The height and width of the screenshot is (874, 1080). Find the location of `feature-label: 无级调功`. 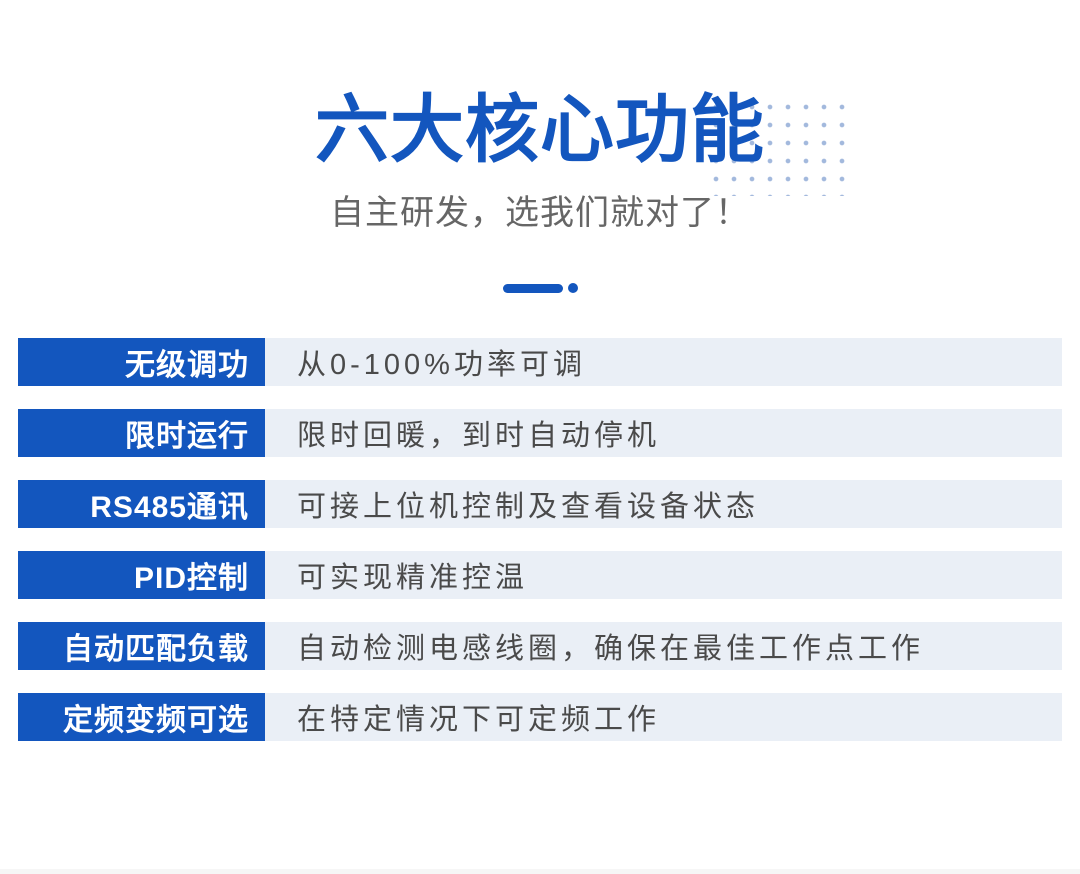

feature-label: 无级调功 is located at coordinates (141, 362).